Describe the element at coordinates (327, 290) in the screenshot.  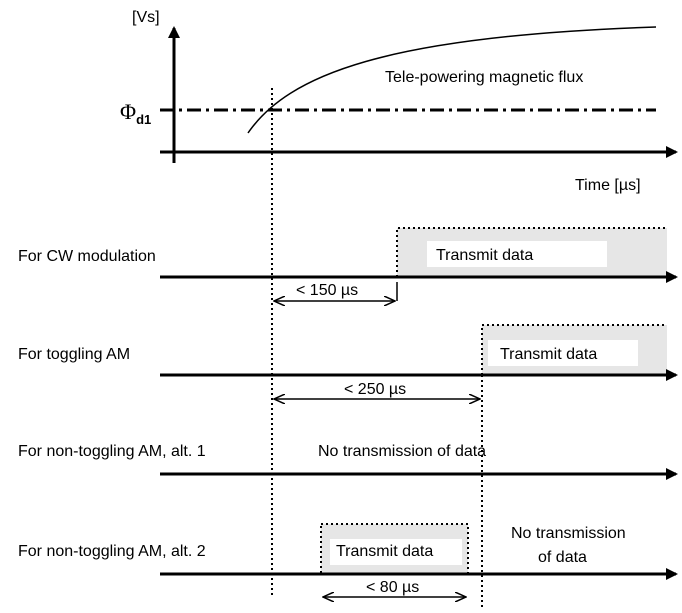
I see `interval-label: < 150 µs` at that location.